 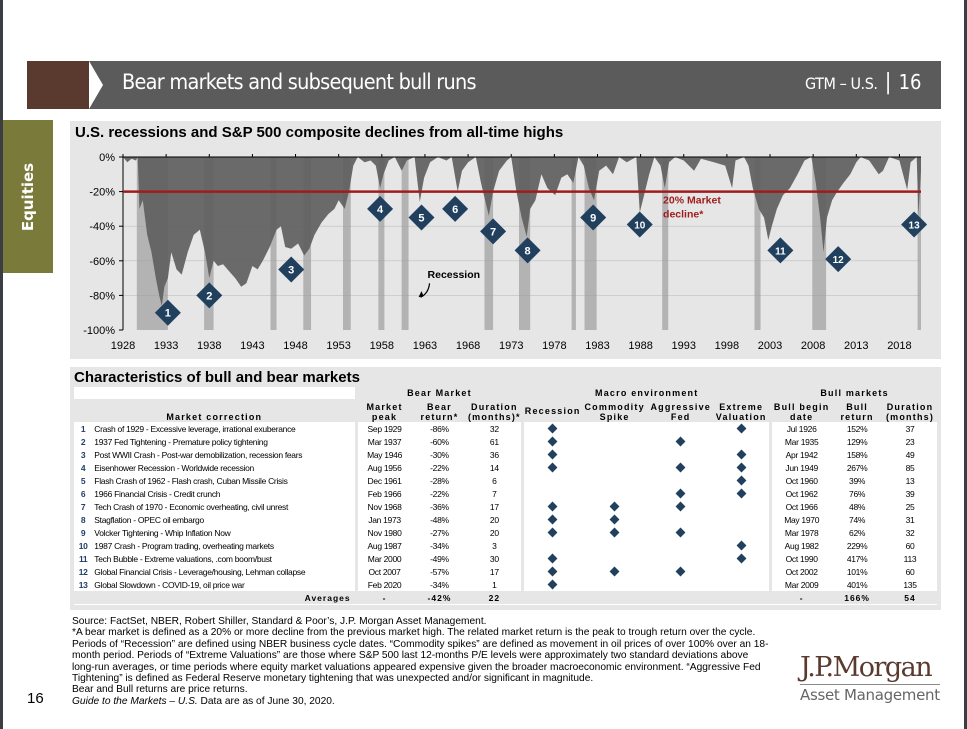 What do you see at coordinates (494, 454) in the screenshot?
I see `bear-duration: 36` at bounding box center [494, 454].